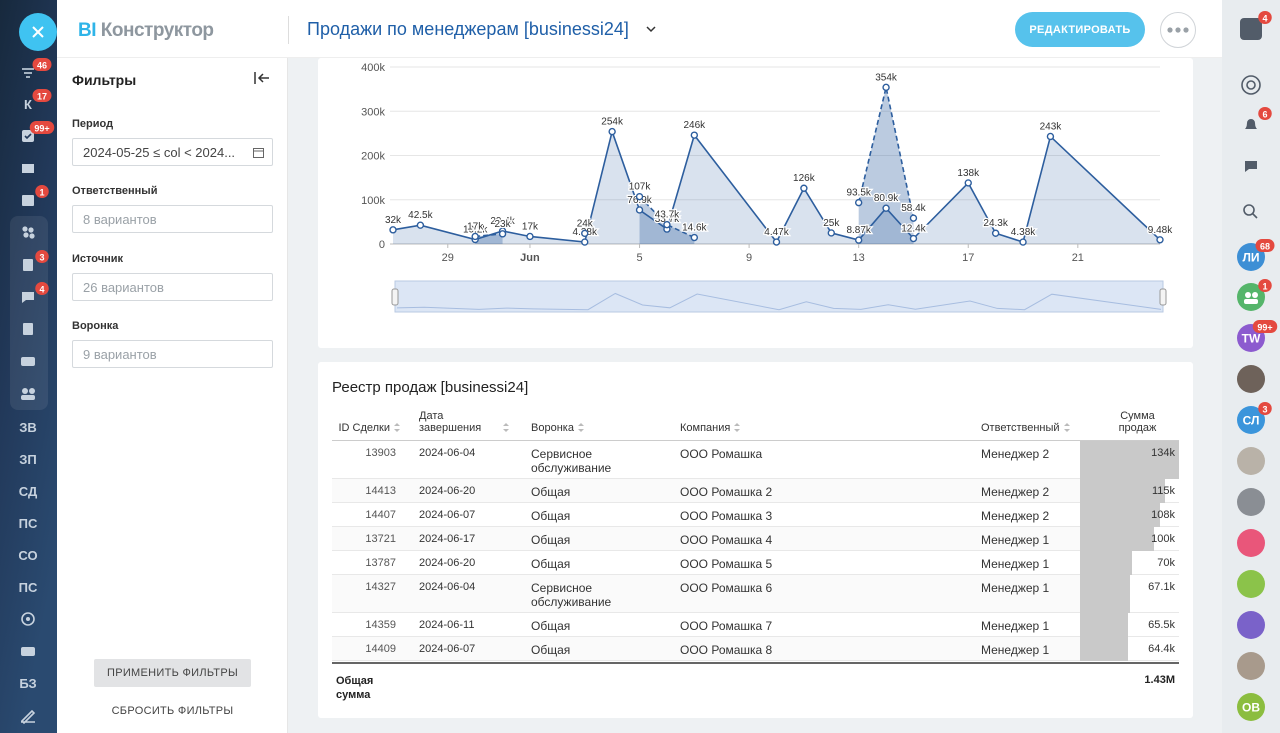 This screenshot has width=1280, height=733. What do you see at coordinates (465, 490) in the screenshot?
I see `table-cell: 2024-06-20` at bounding box center [465, 490].